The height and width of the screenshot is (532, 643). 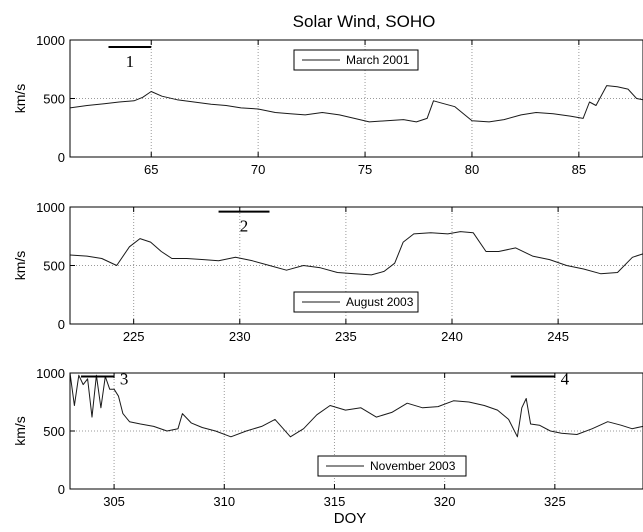 What do you see at coordinates (335, 501) in the screenshot?
I see `x-tick-label: 315` at bounding box center [335, 501].